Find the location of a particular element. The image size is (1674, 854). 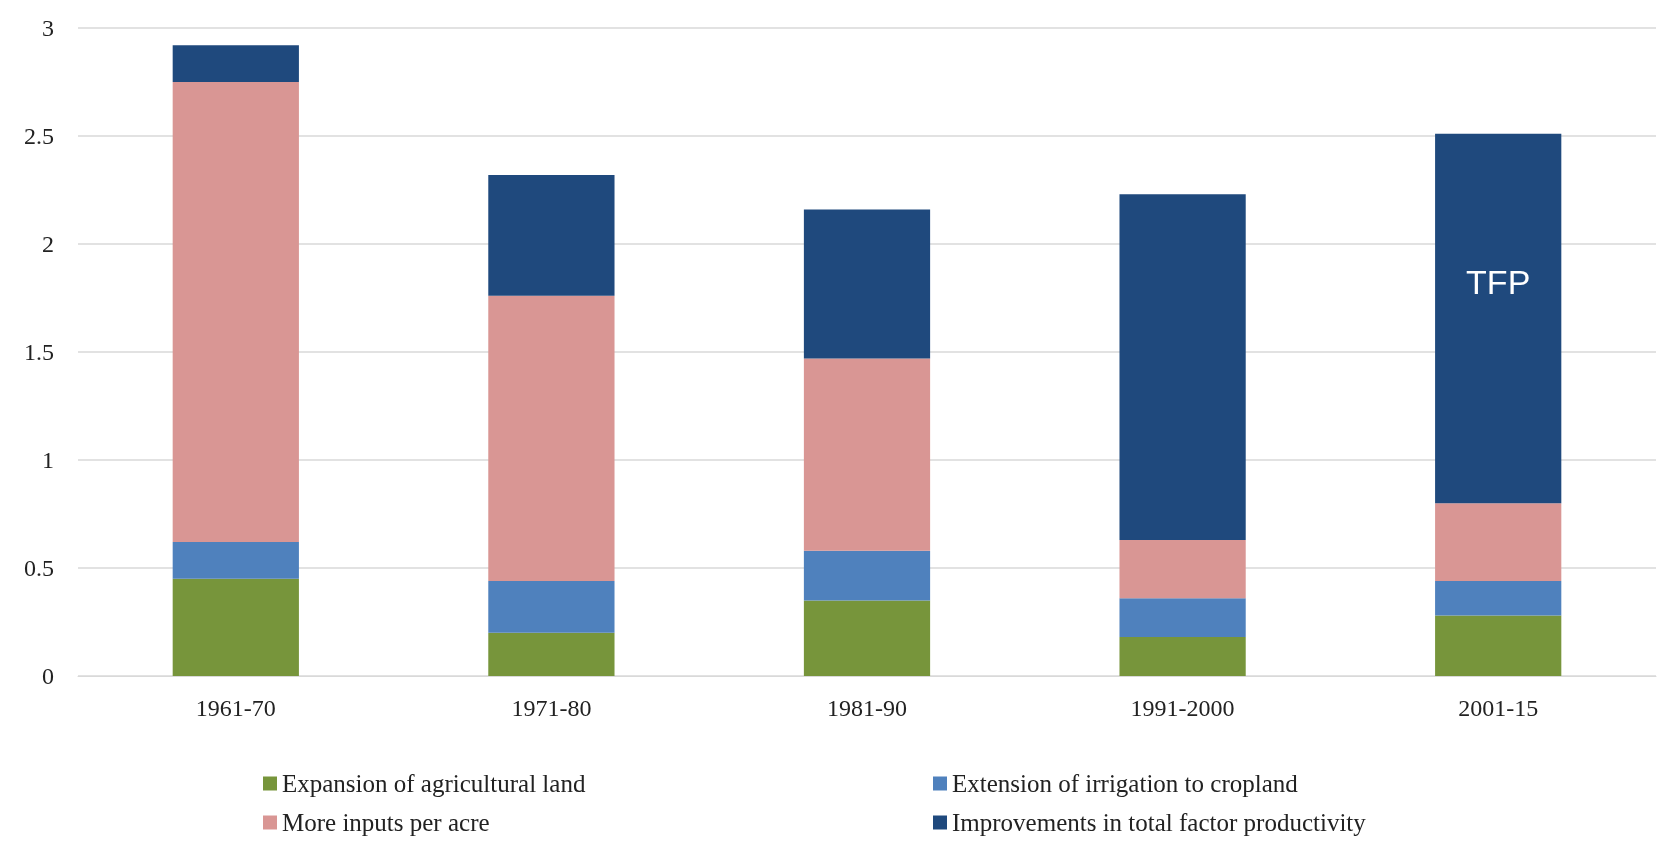

x-tick-label: 1961-70 is located at coordinates (235, 708).